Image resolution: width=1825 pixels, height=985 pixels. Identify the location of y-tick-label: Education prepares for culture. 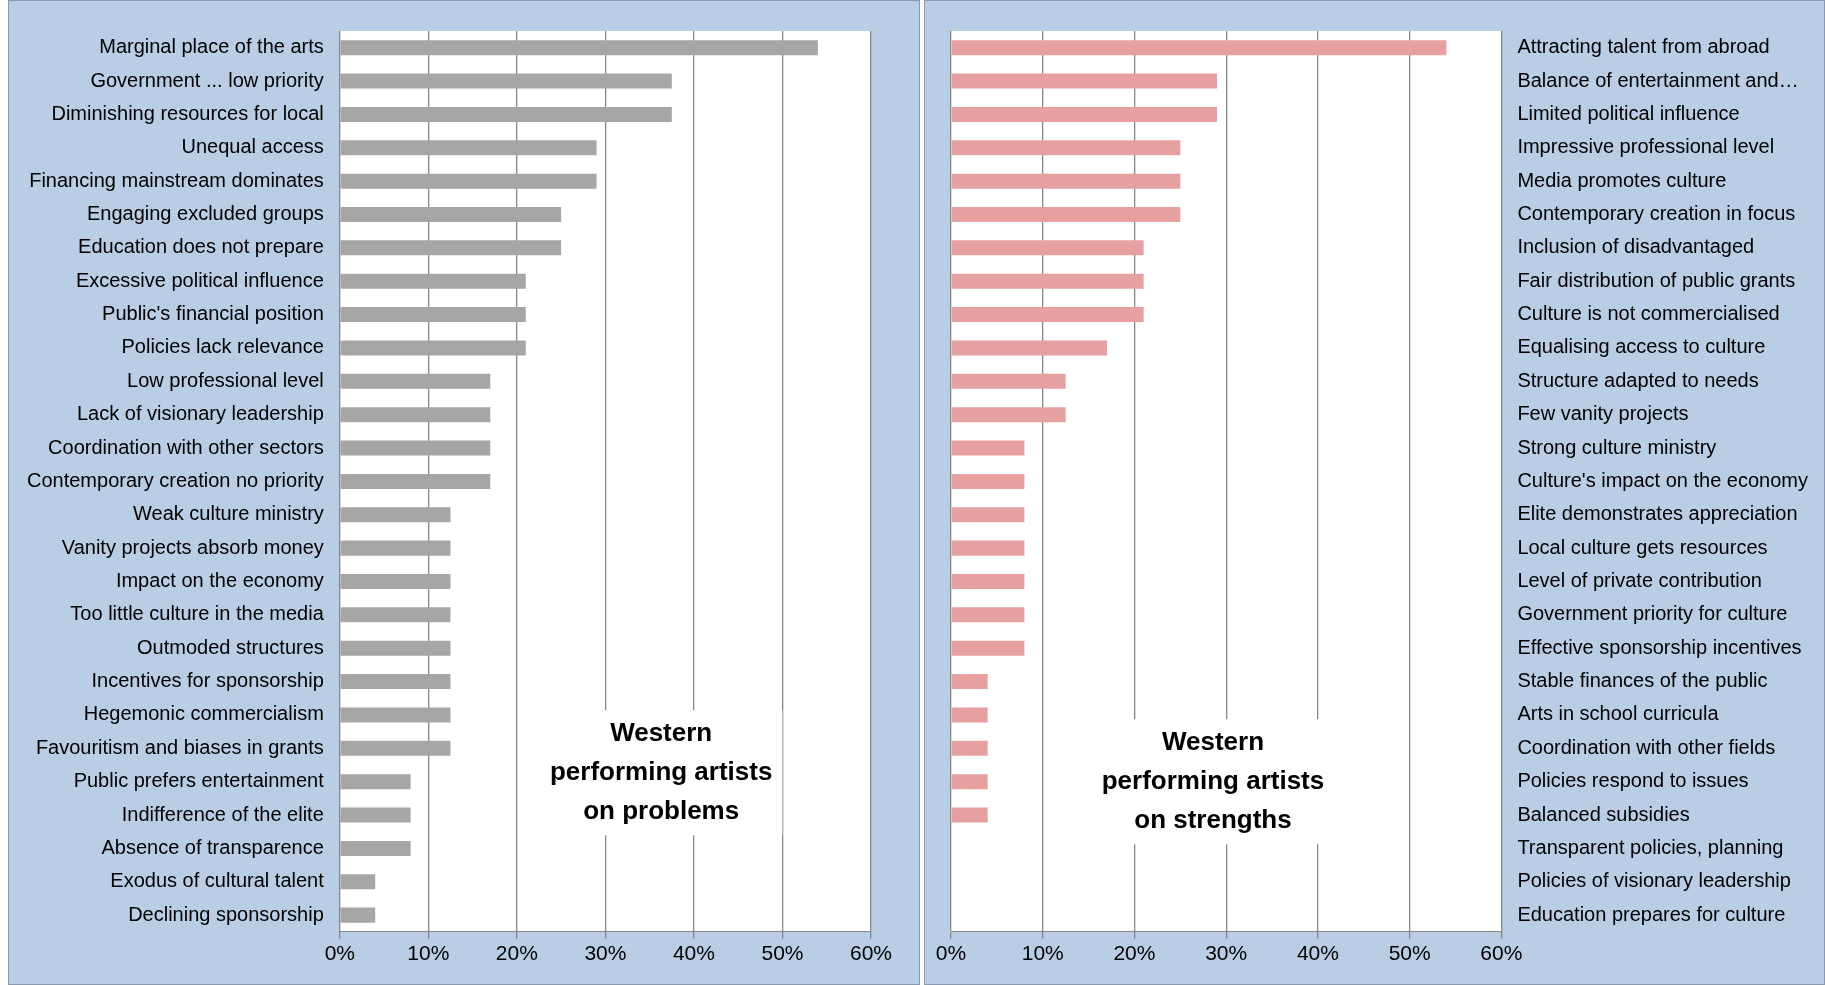
(1651, 913).